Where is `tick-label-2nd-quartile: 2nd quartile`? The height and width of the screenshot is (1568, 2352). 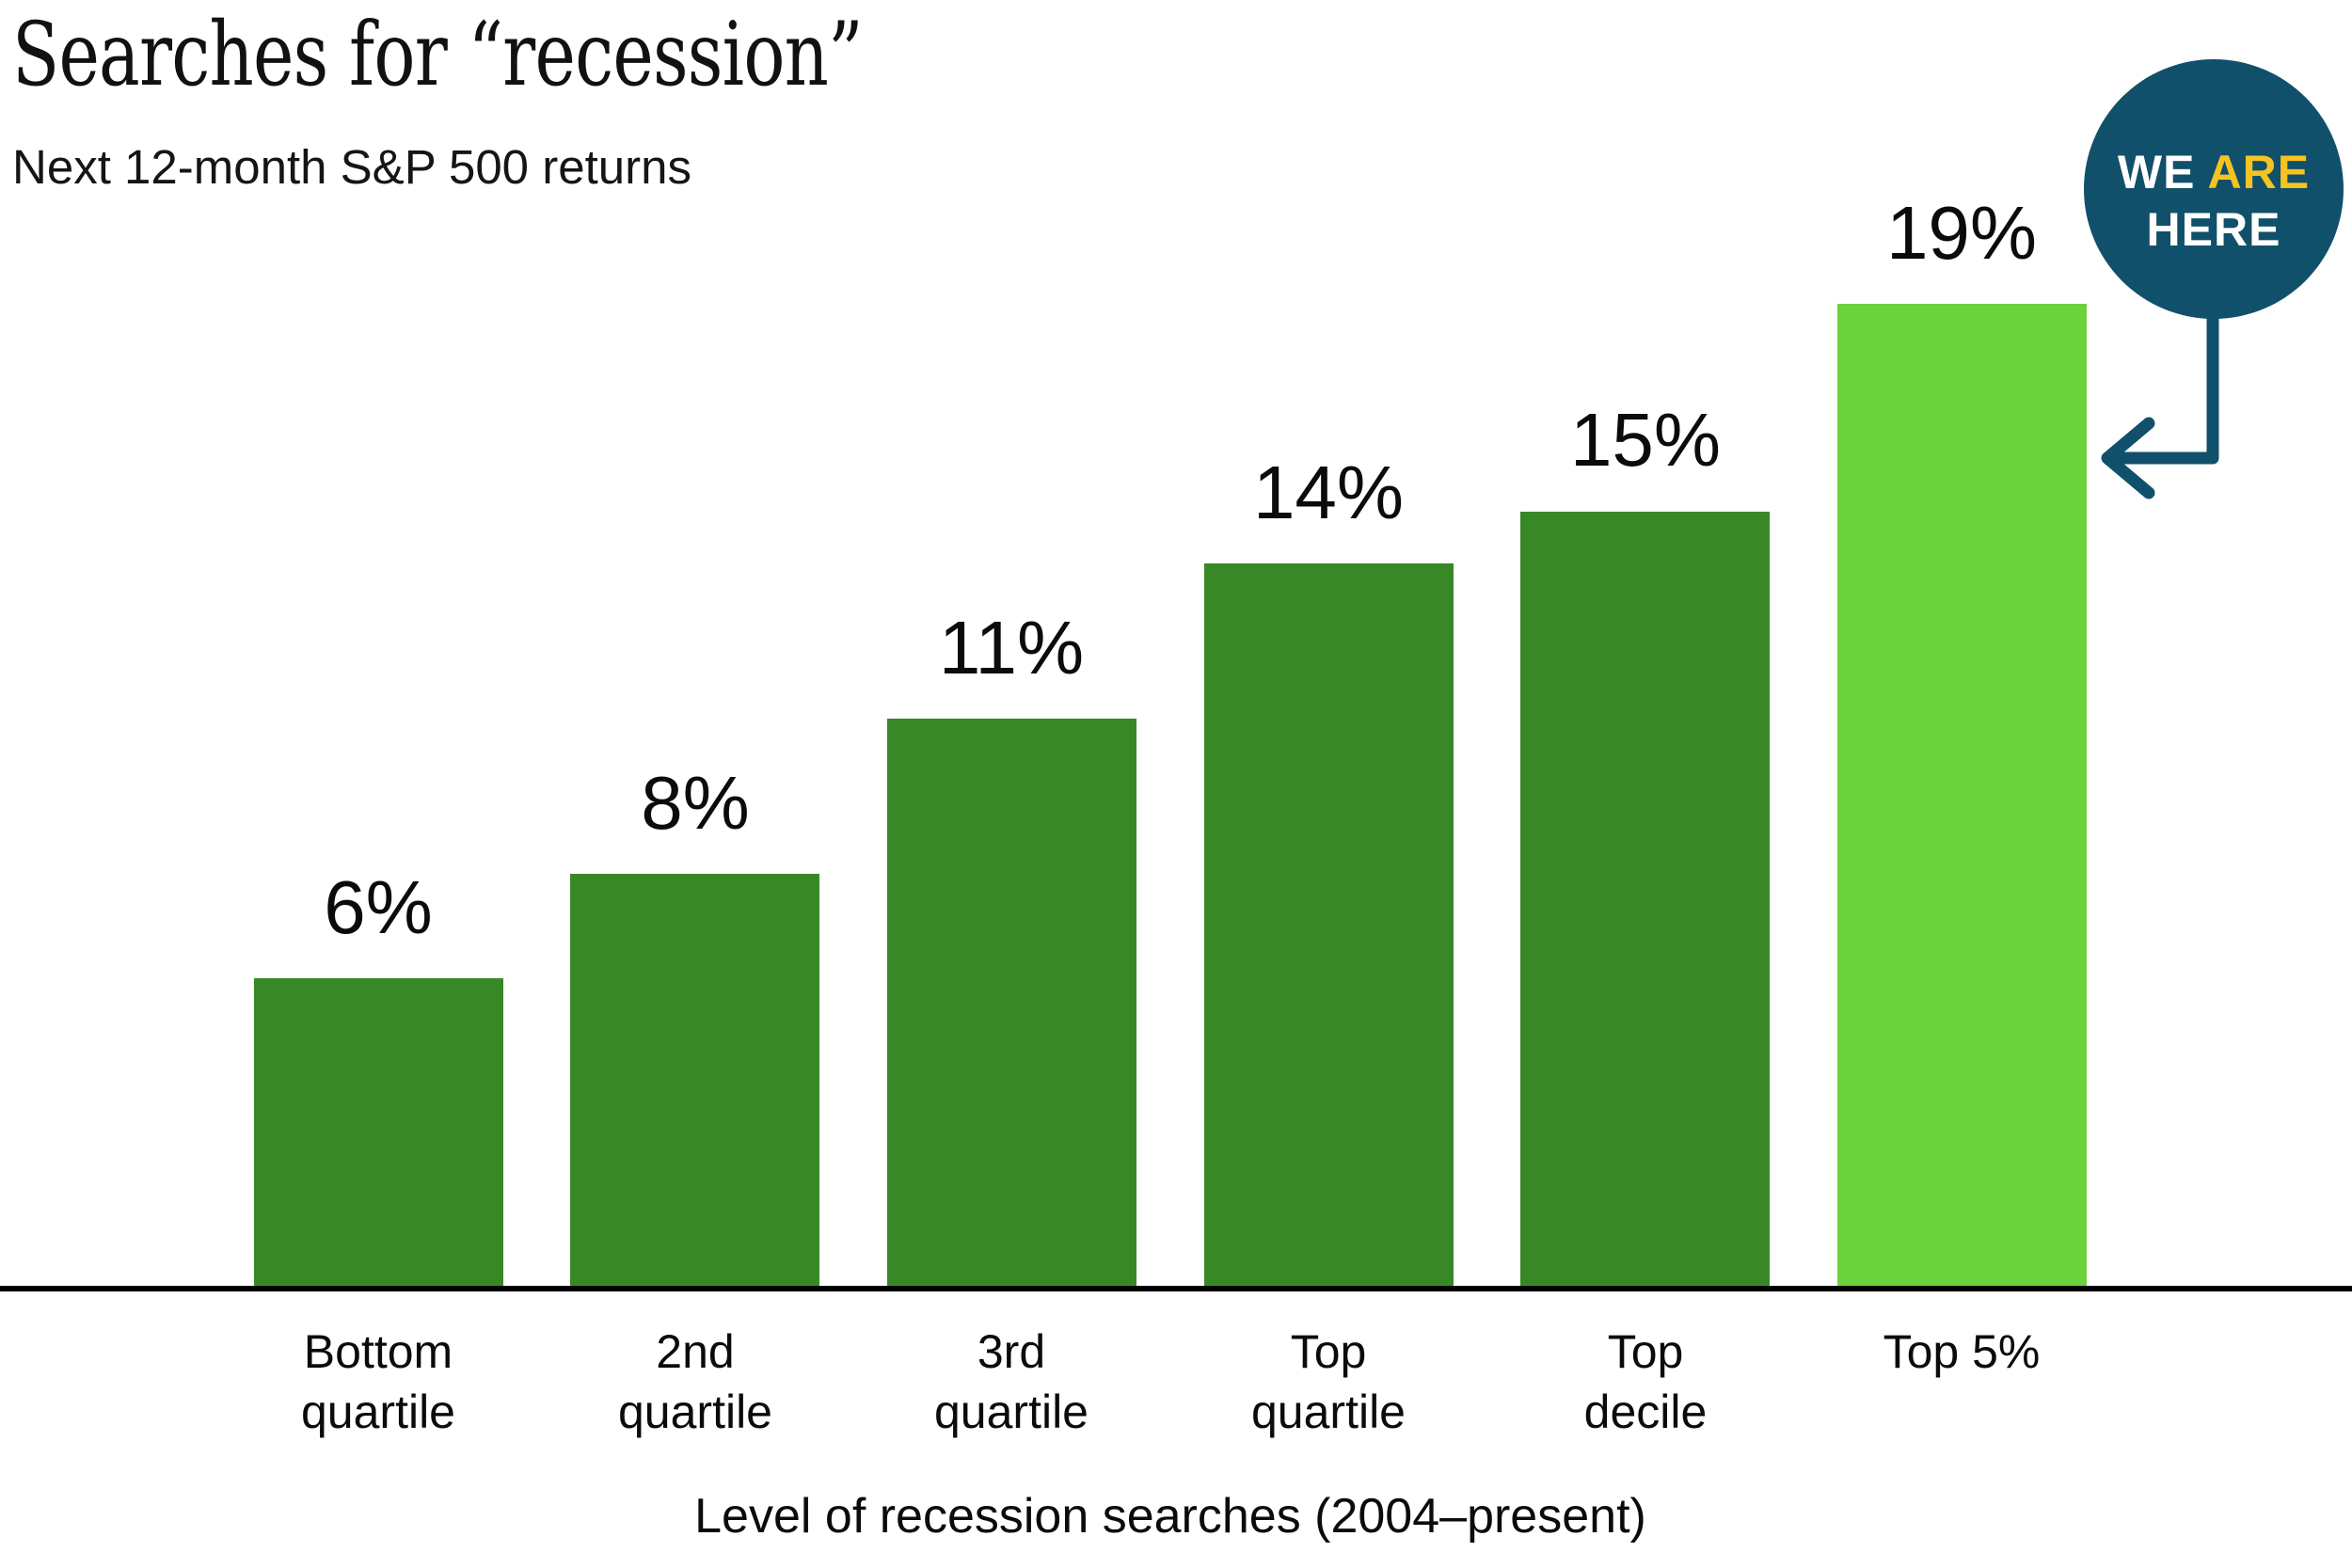 tick-label-2nd-quartile: 2nd quartile is located at coordinates (695, 1381).